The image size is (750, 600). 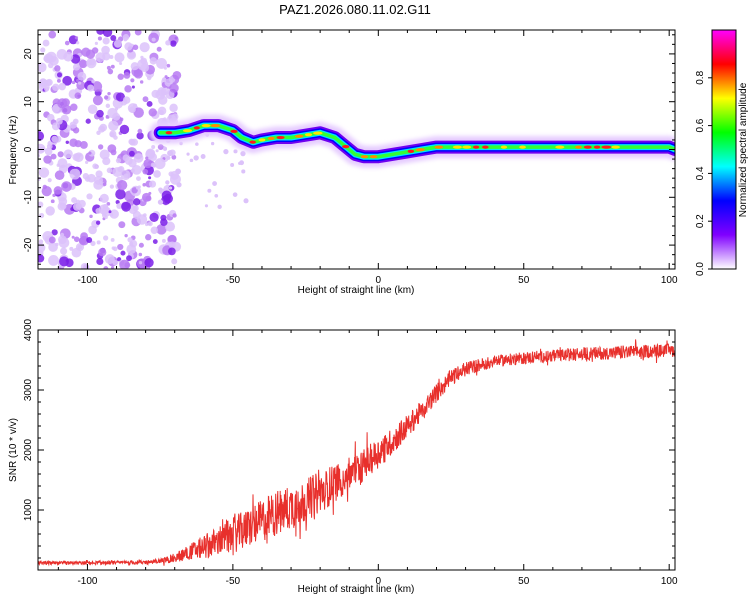 I want to click on bottom-x-axis-label: Height of straight line (km), so click(x=356, y=589).